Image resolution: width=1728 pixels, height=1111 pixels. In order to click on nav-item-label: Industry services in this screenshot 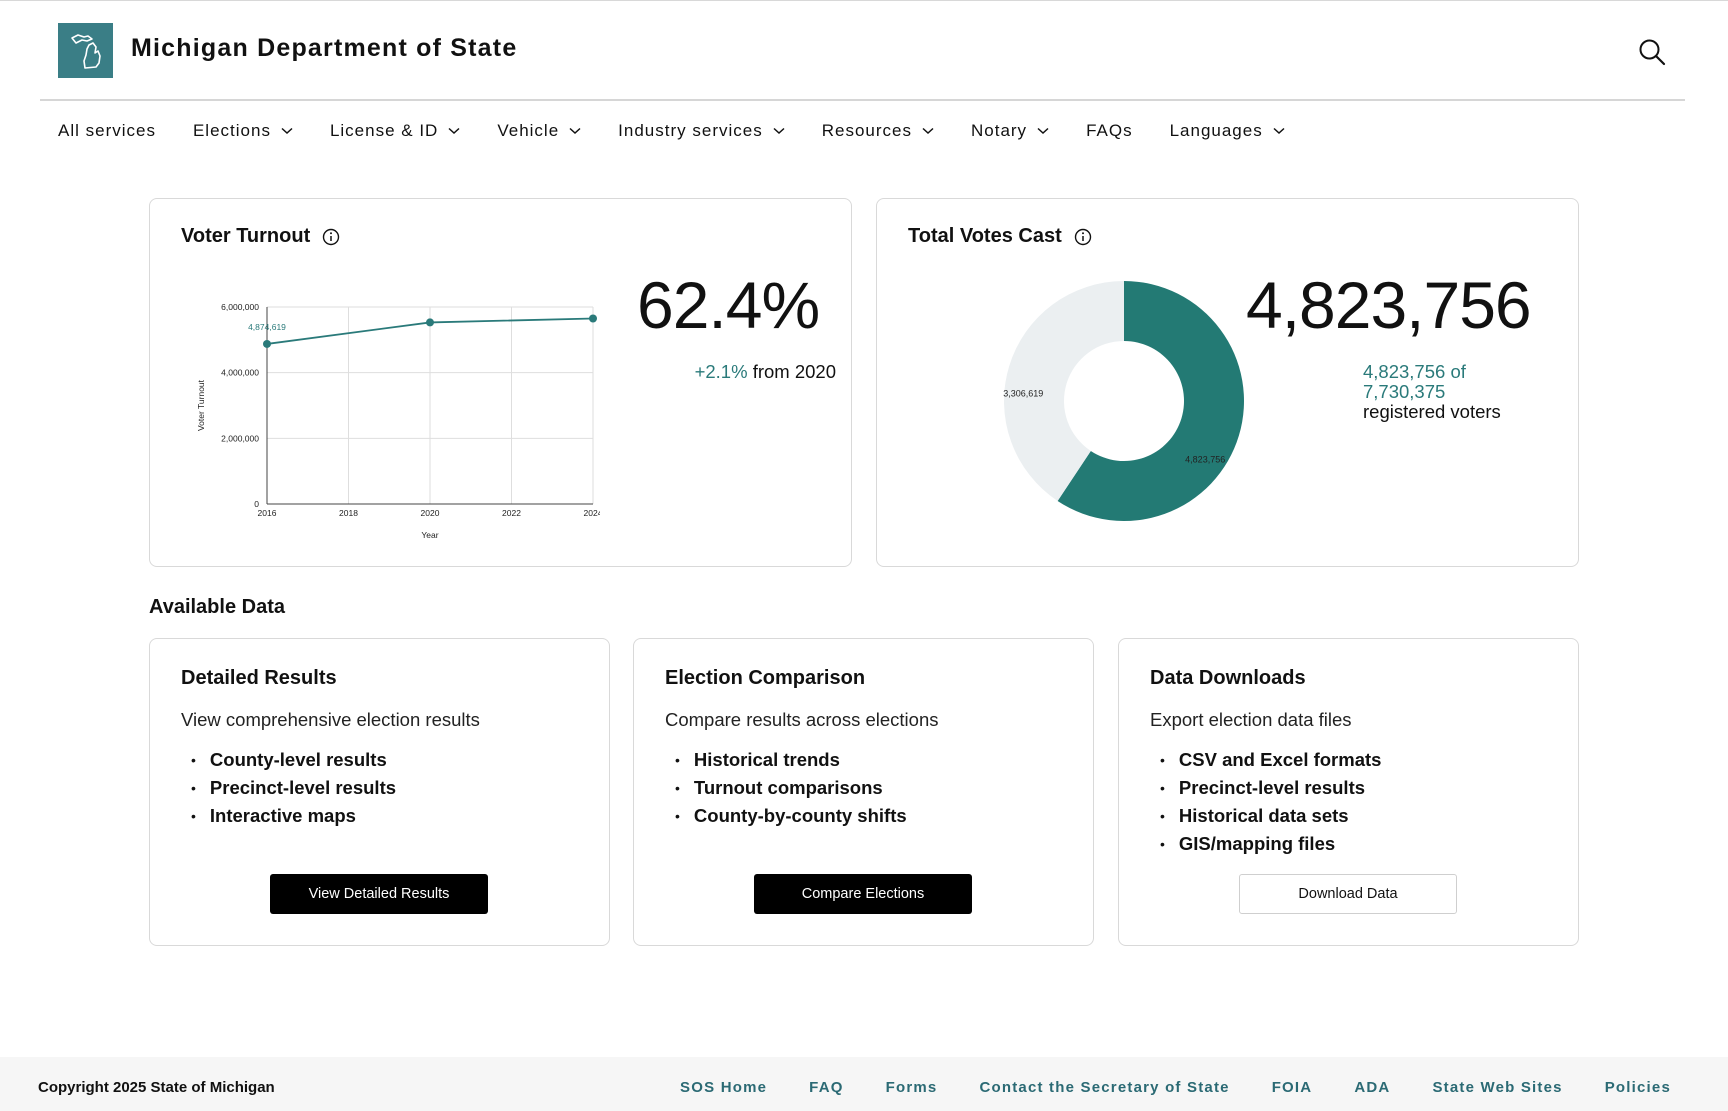, I will do `click(690, 130)`.